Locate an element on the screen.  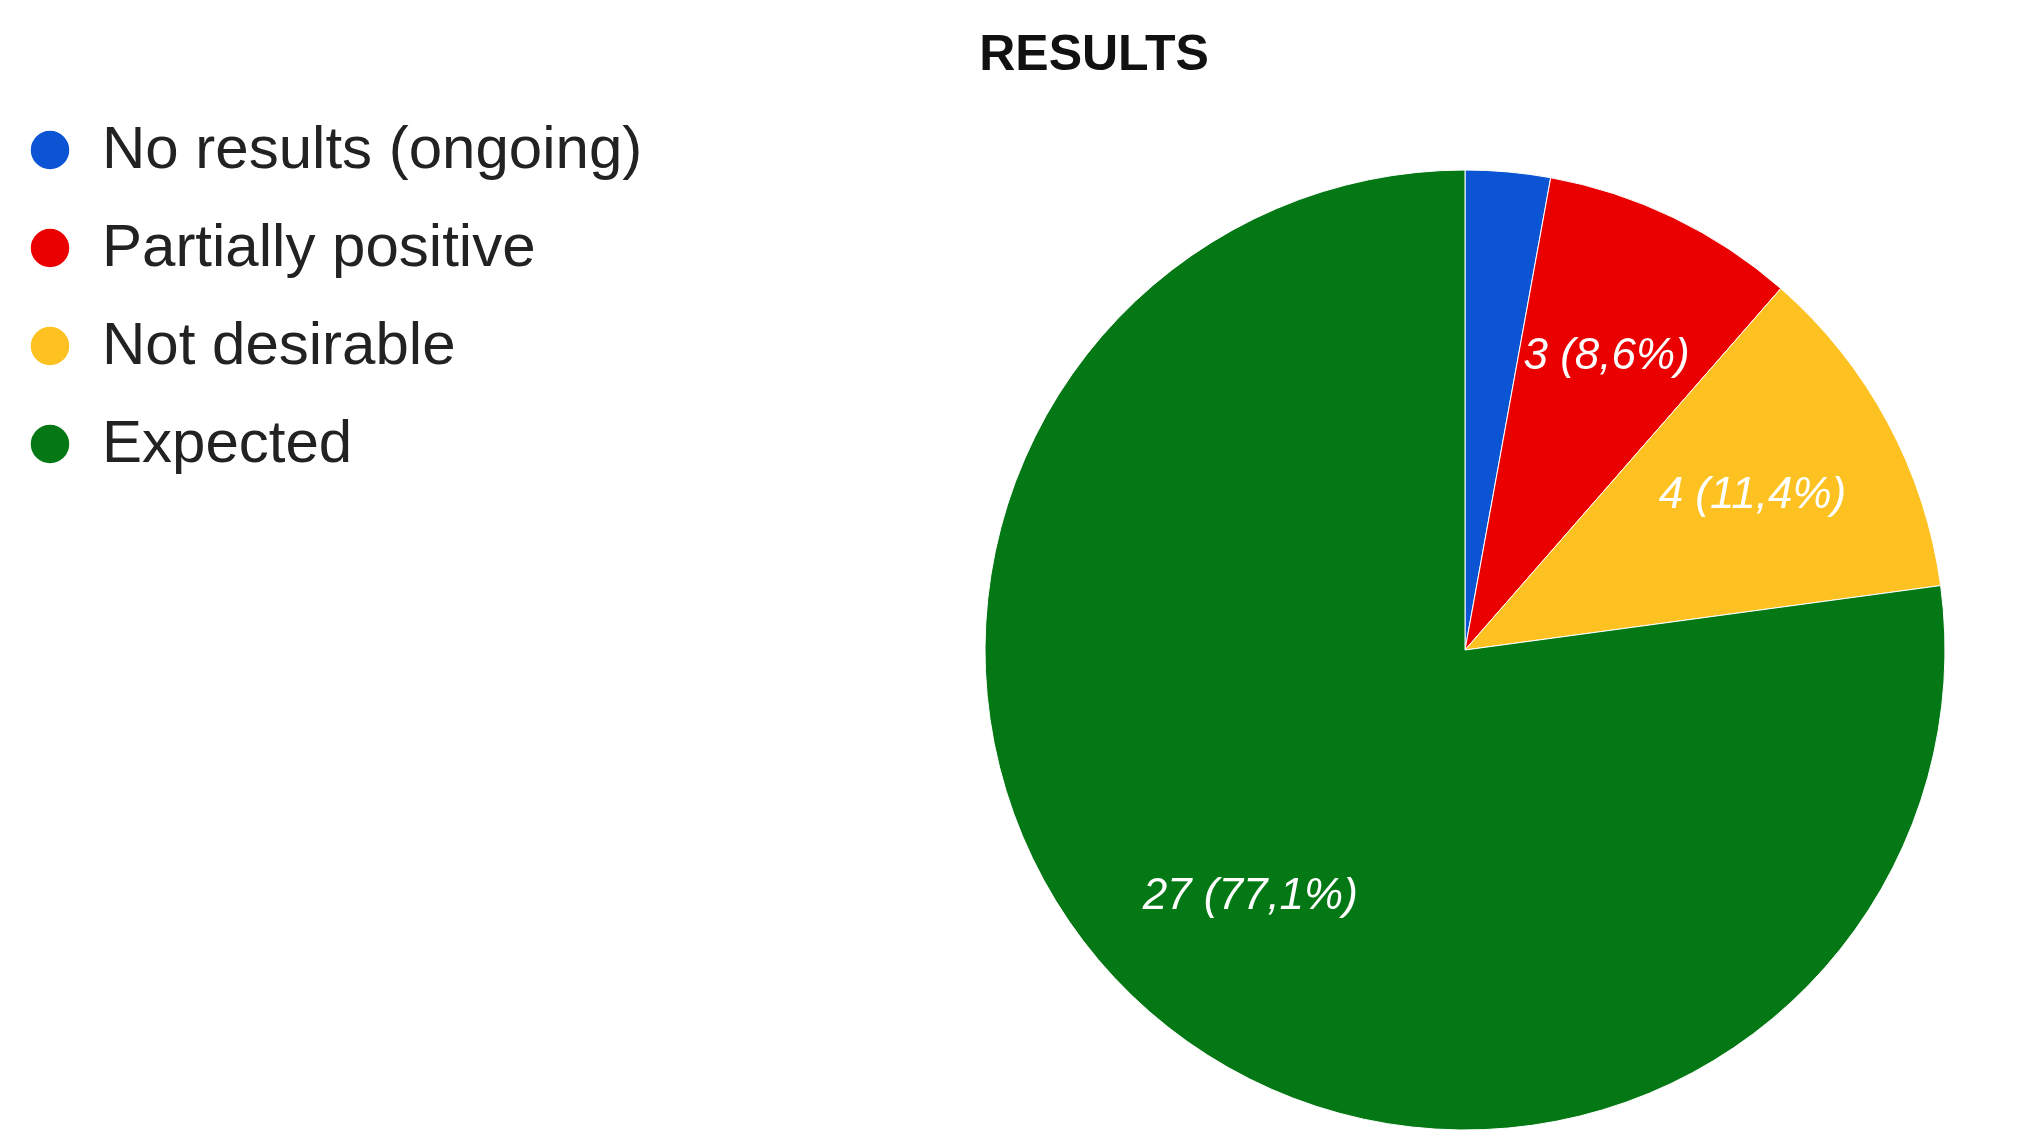
legend-label: Not desirable is located at coordinates (279, 343).